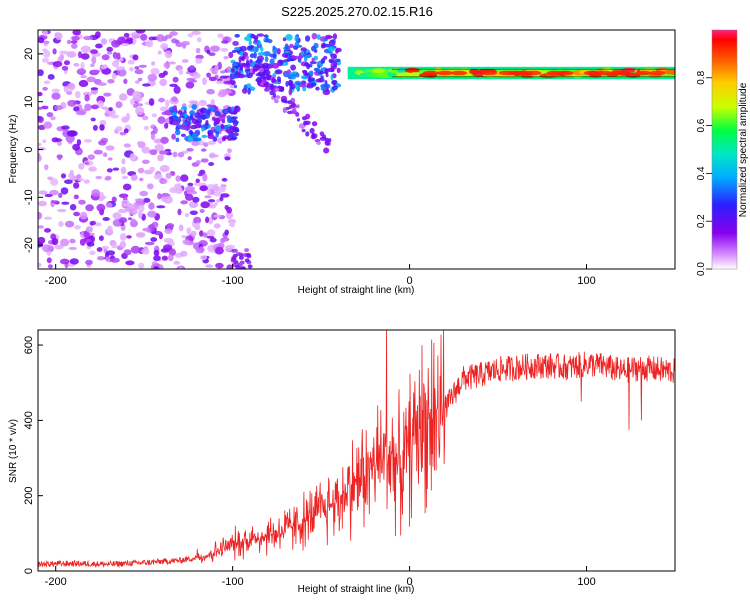 This screenshot has height=600, width=750. Describe the element at coordinates (29, 197) in the screenshot. I see `spectrogram-ytick-label: -10` at that location.